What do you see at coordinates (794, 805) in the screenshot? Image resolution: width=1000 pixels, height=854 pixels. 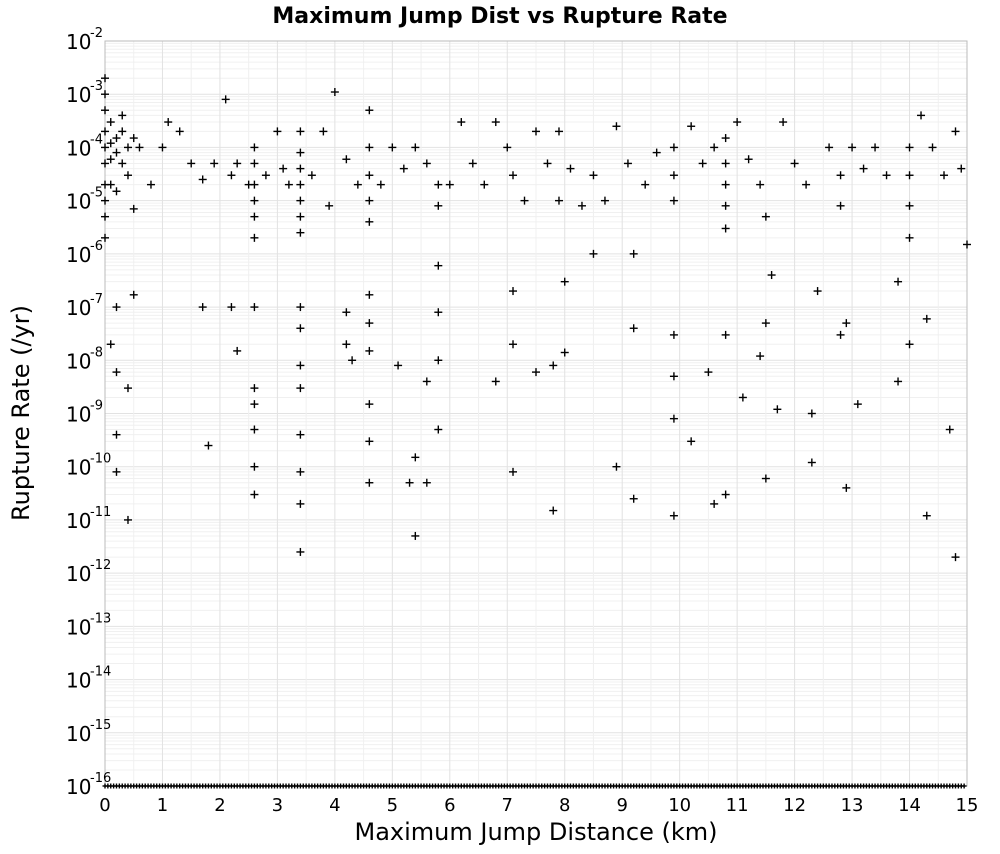 I see `x-tick-label: 12` at bounding box center [794, 805].